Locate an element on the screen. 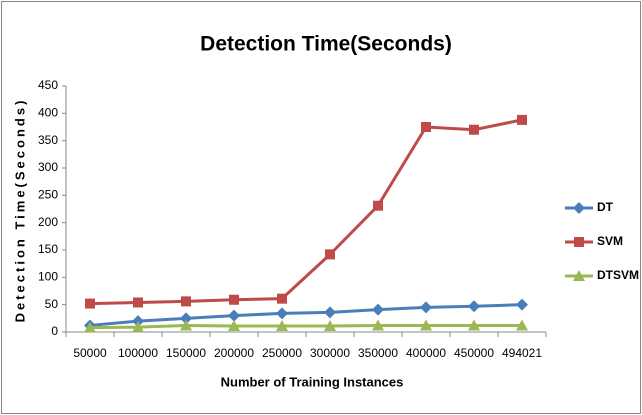 The width and height of the screenshot is (642, 415). x-axis-title: Number of Training Instances is located at coordinates (312, 381).